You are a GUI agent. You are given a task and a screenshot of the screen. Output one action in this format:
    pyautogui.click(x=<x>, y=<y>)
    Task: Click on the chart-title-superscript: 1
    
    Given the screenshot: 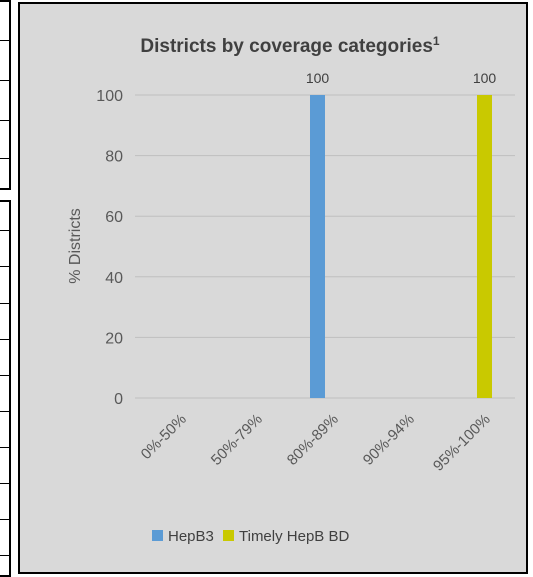 What is the action you would take?
    pyautogui.click(x=436, y=41)
    